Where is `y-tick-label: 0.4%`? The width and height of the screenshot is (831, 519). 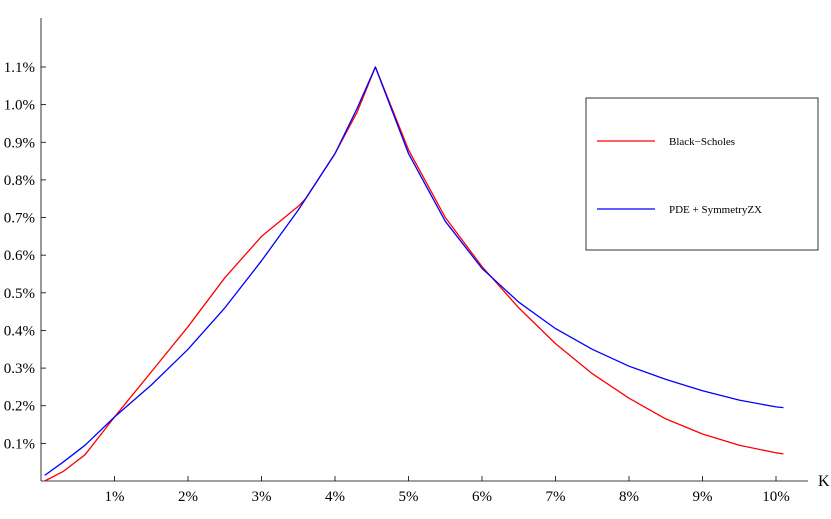 y-tick-label: 0.4% is located at coordinates (19, 331).